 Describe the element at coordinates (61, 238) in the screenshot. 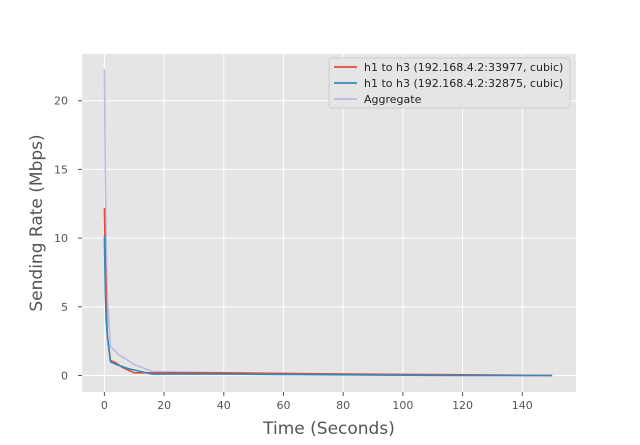

I see `y-tick-label: 10` at that location.